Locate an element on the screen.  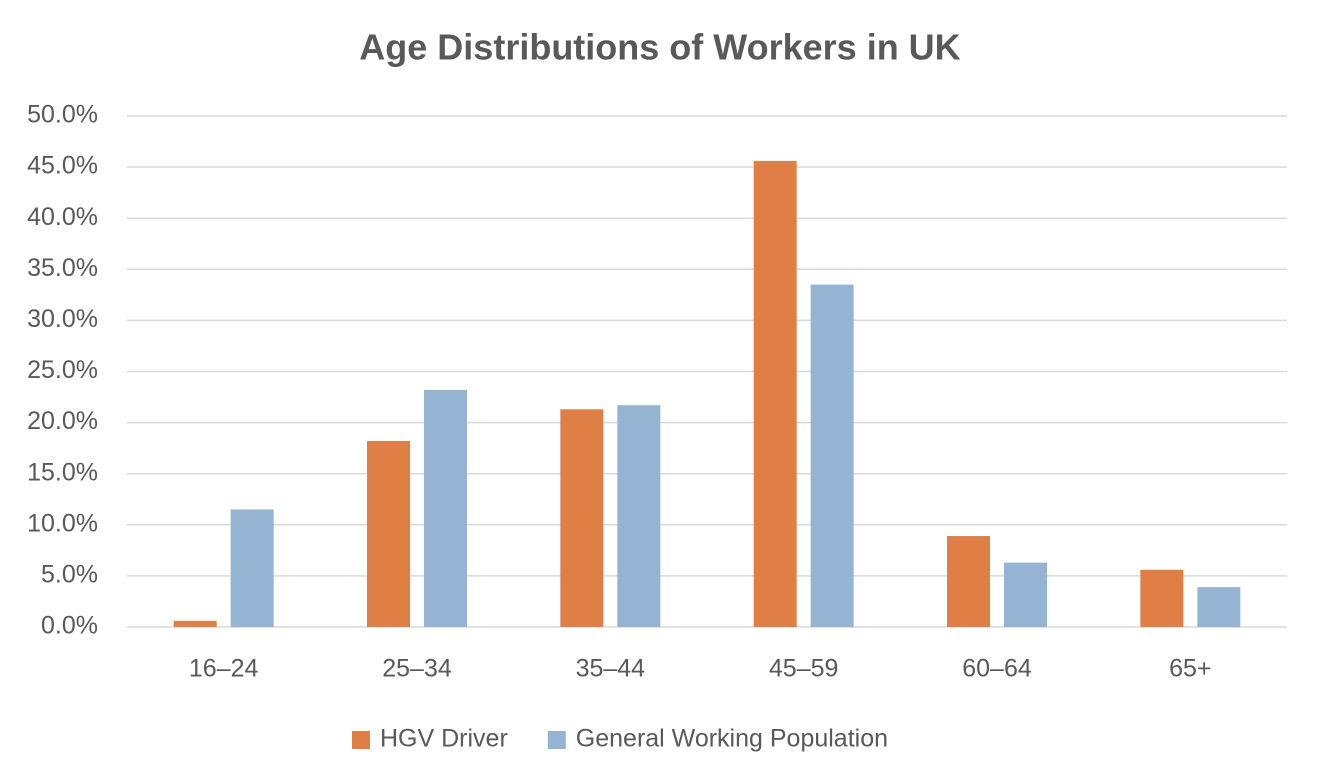
y-tick-label: 30.0% is located at coordinates (62, 319).